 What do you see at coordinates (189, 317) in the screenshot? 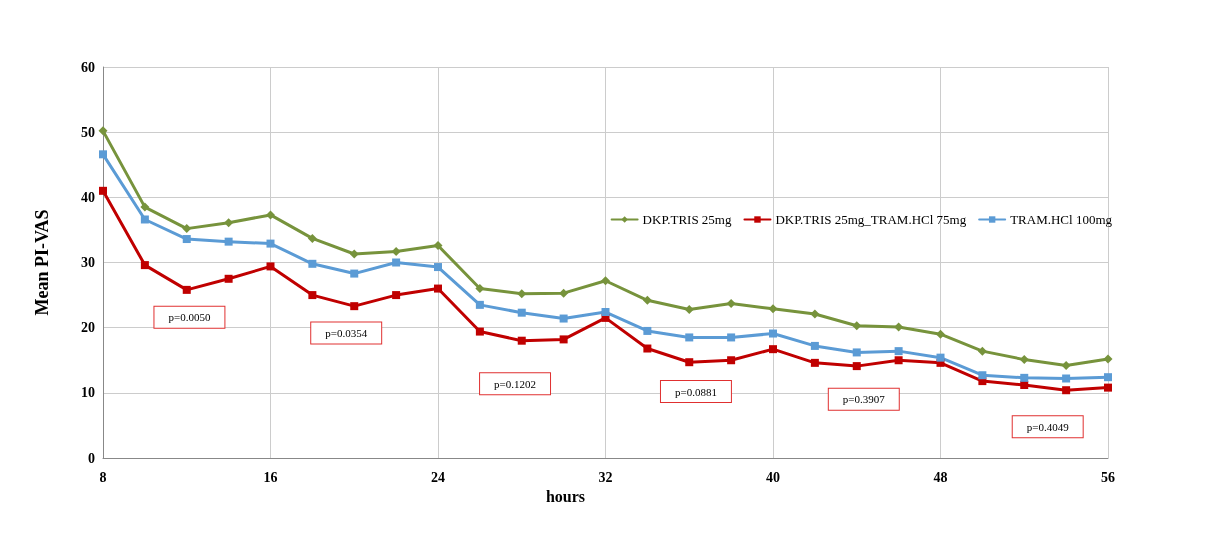
I see `annotation: p=0.0050` at bounding box center [189, 317].